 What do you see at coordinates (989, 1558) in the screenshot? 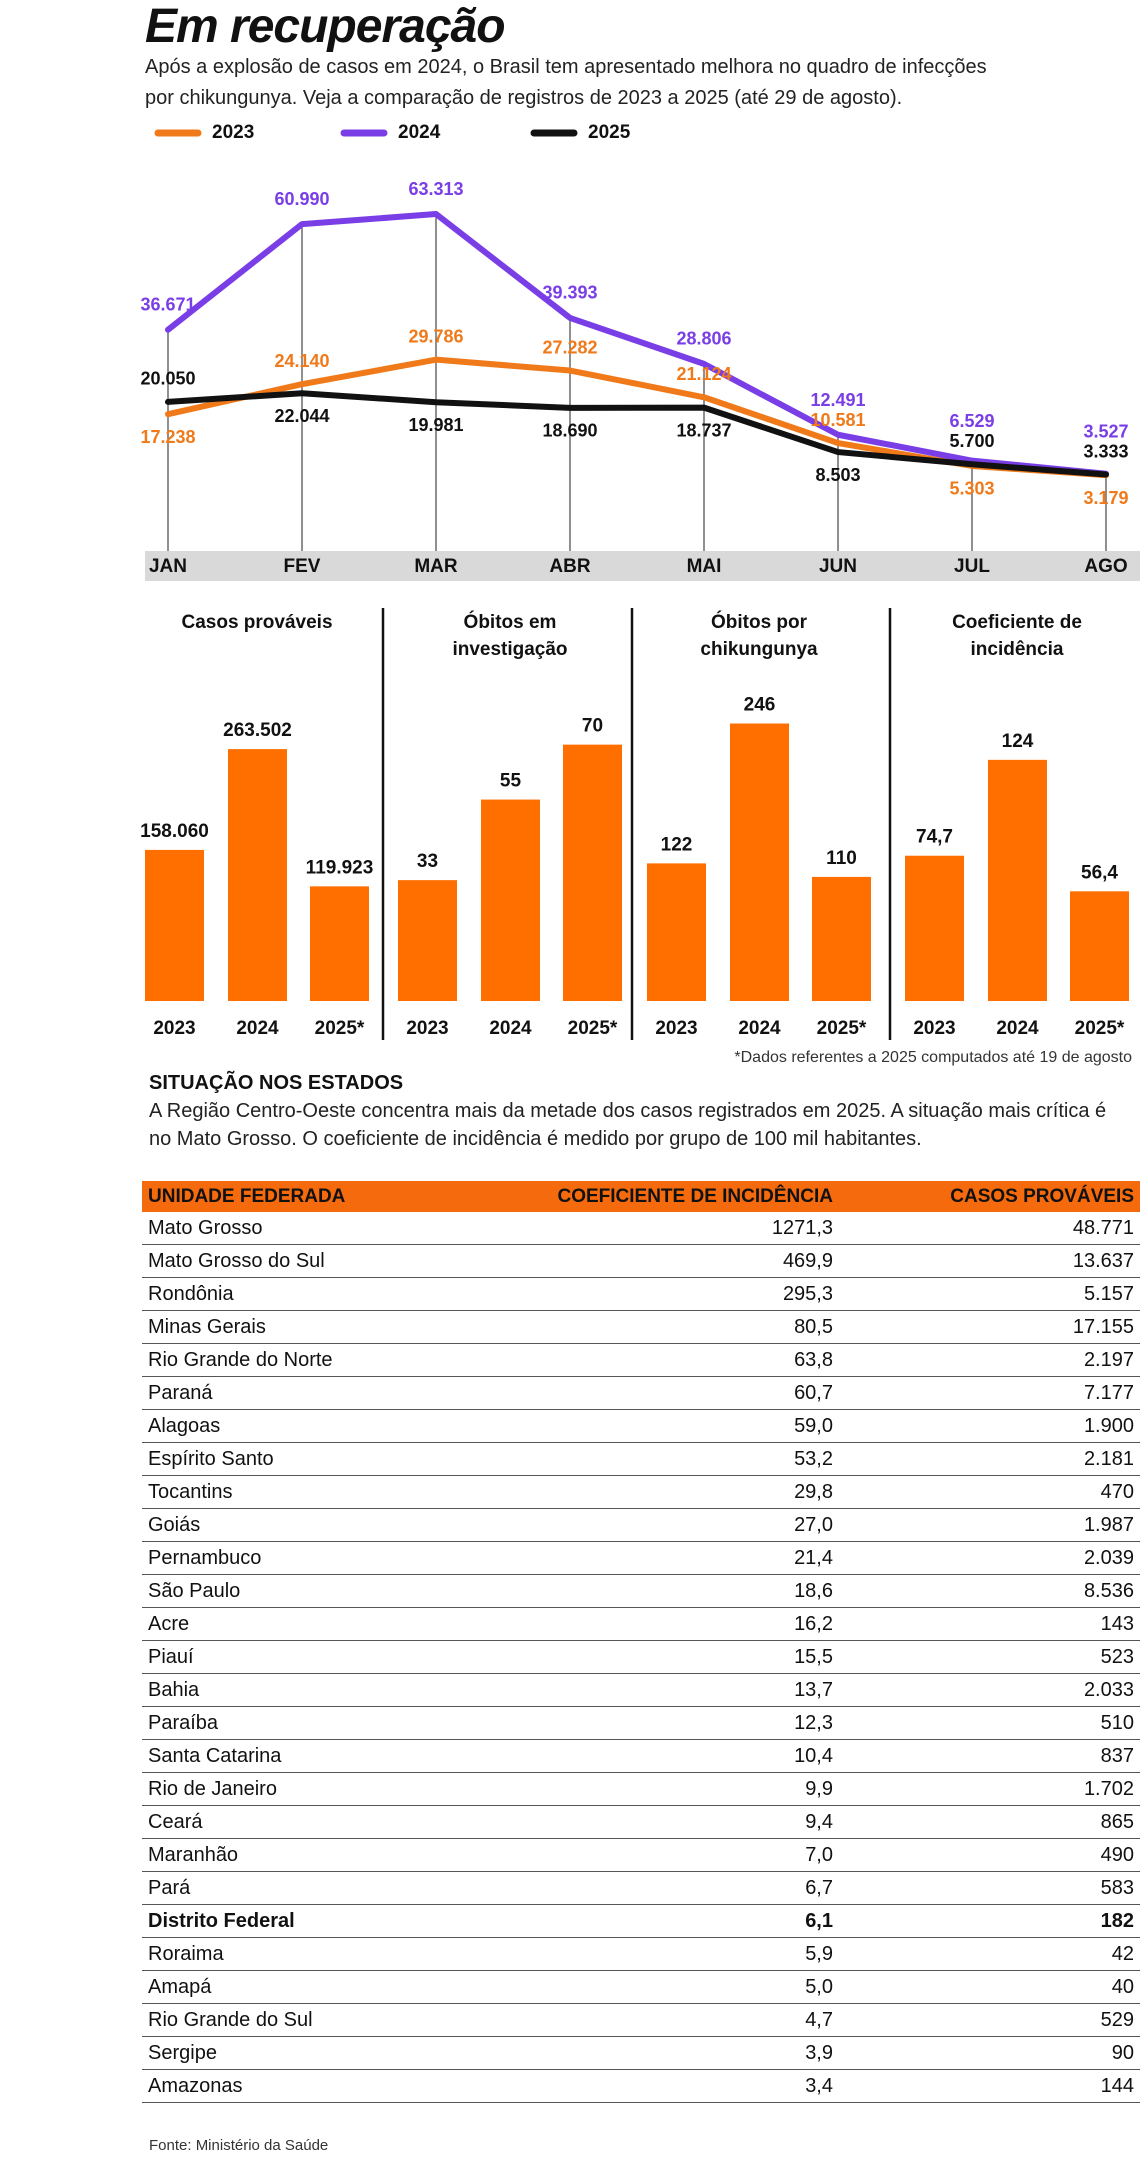
I see `cell: 2.039` at bounding box center [989, 1558].